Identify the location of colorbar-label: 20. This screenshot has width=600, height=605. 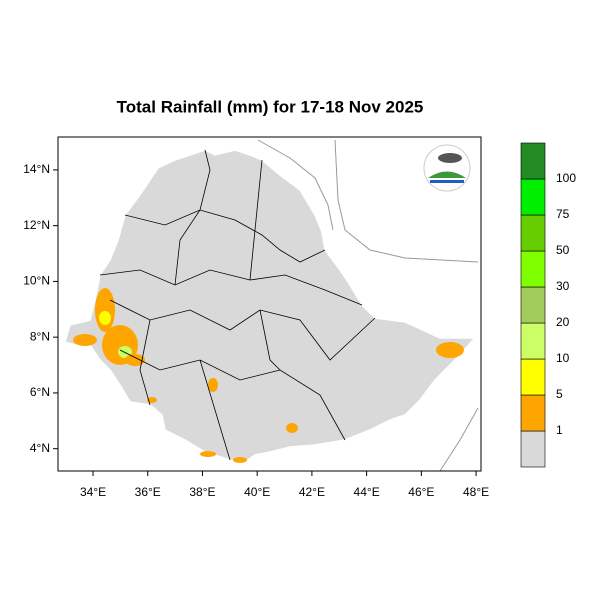
(563, 322).